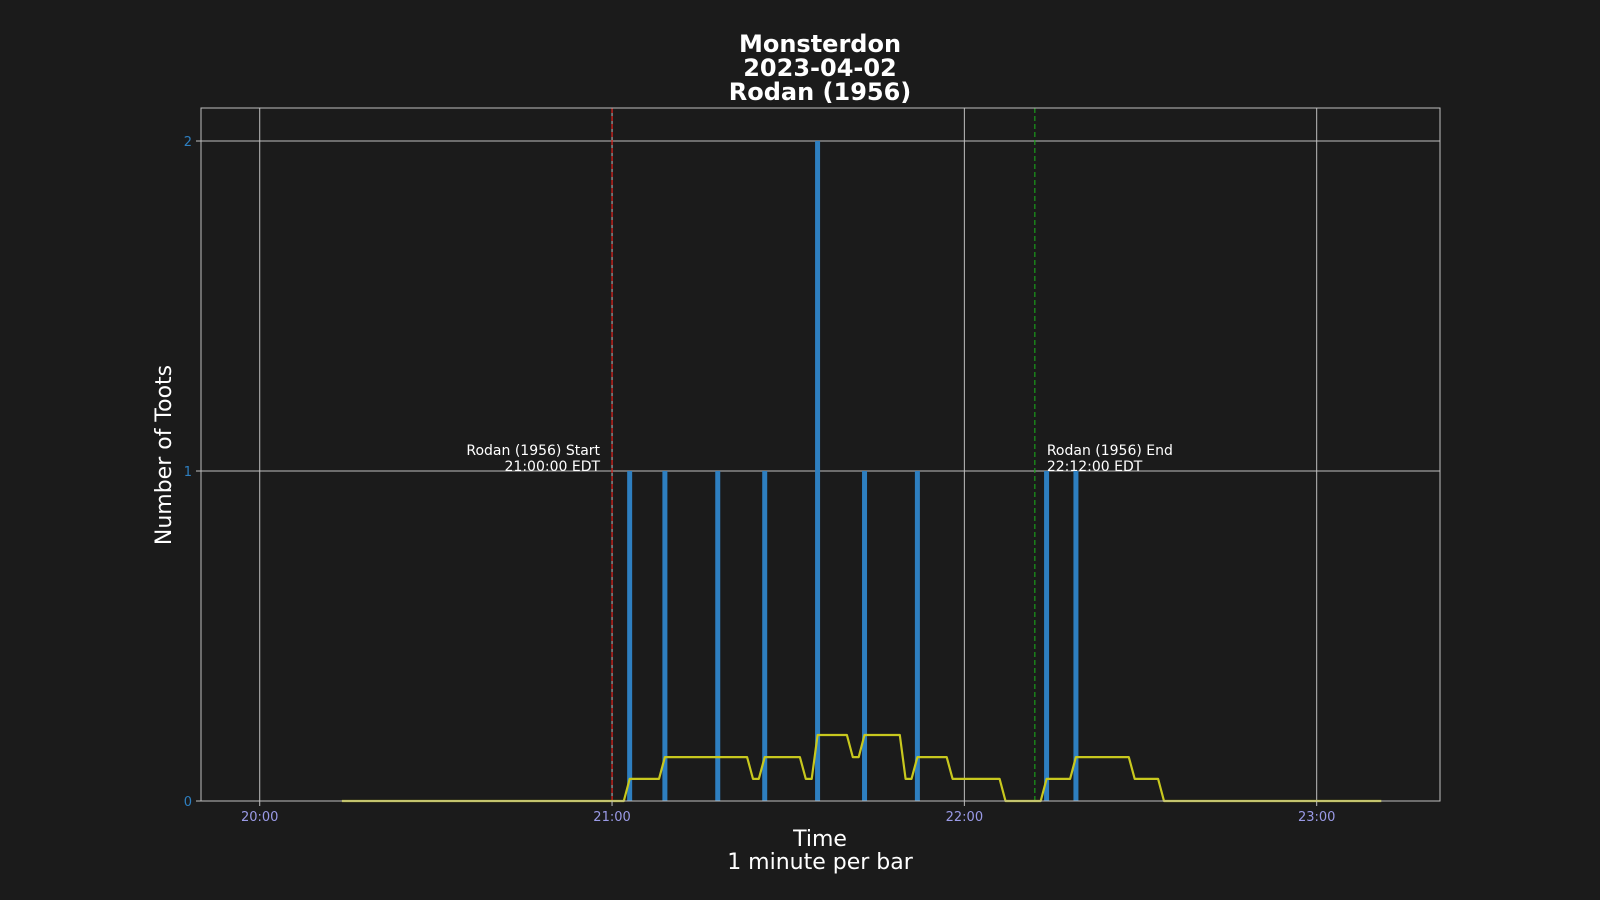  What do you see at coordinates (259, 817) in the screenshot?
I see `x-tick-label: 20:00` at bounding box center [259, 817].